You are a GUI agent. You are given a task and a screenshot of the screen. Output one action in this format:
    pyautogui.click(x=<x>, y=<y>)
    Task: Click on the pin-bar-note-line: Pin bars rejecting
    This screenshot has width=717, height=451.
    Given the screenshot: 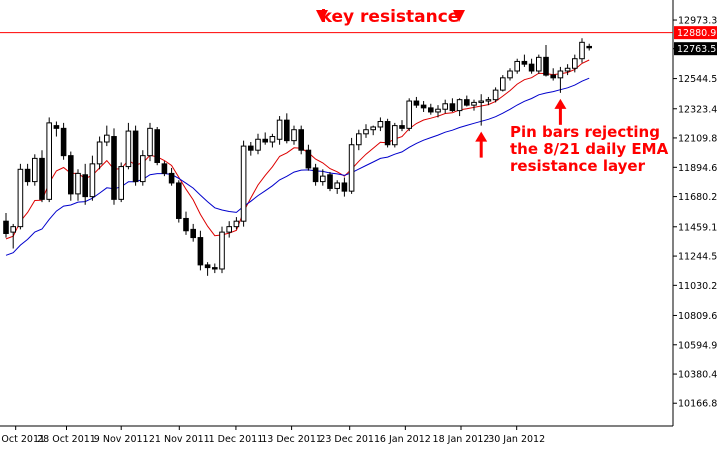 What is the action you would take?
    pyautogui.click(x=585, y=132)
    